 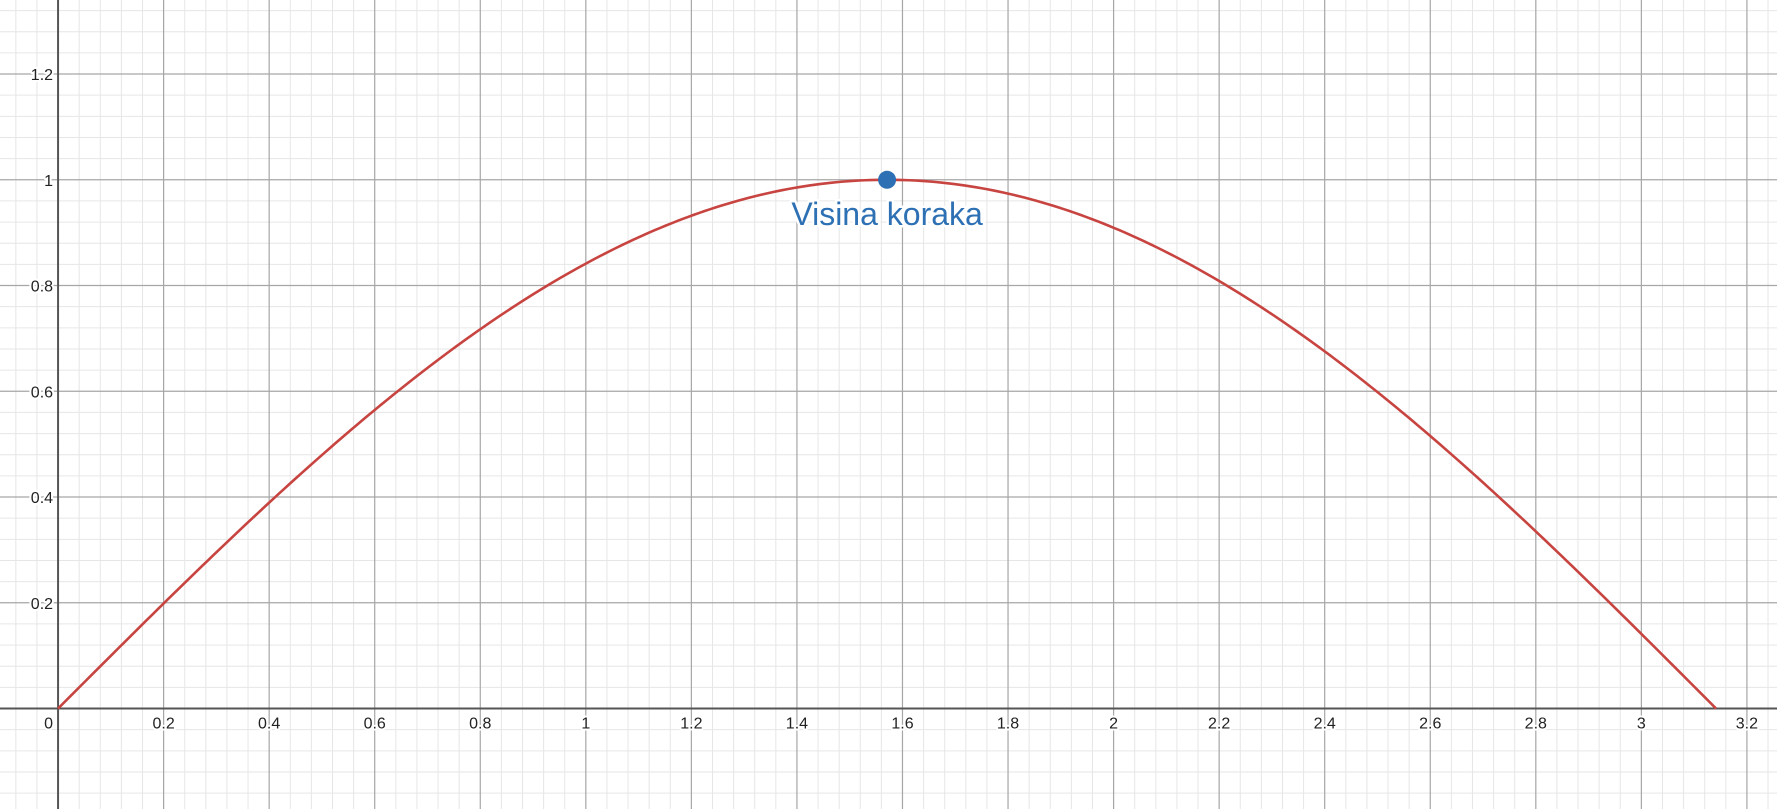 What do you see at coordinates (691, 724) in the screenshot?
I see `x-tick-label: 1.2` at bounding box center [691, 724].